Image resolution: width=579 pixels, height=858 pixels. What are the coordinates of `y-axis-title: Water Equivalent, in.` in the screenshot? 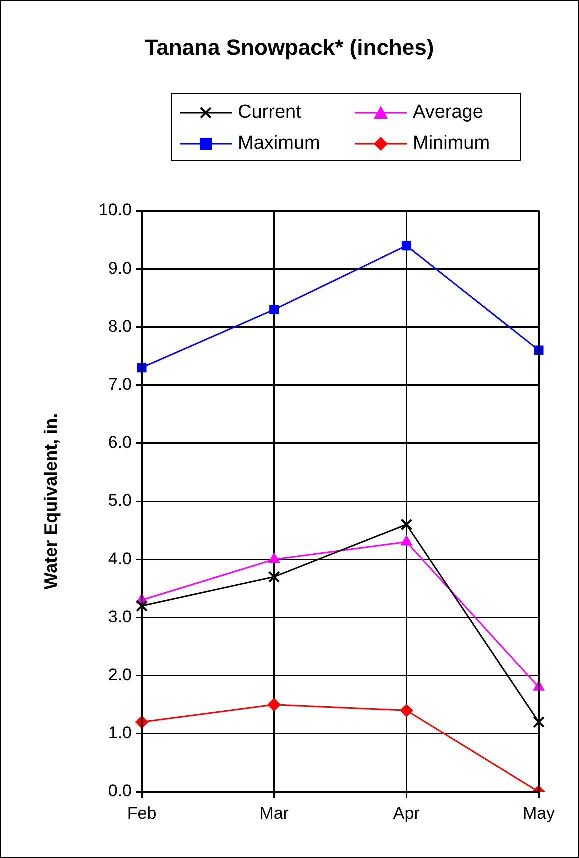 It's located at (50, 501).